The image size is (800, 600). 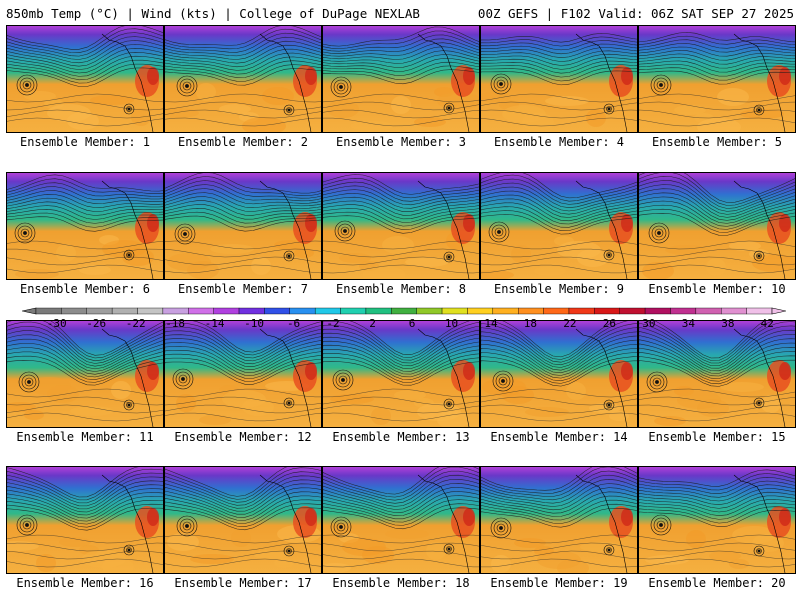 What do you see at coordinates (372, 323) in the screenshot?
I see `colorbar-tick-label: 2` at bounding box center [372, 323].